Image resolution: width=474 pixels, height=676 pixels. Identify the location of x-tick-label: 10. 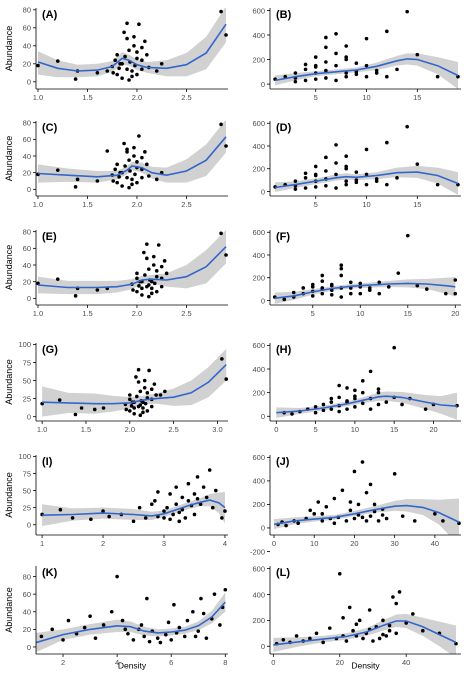
(314, 543).